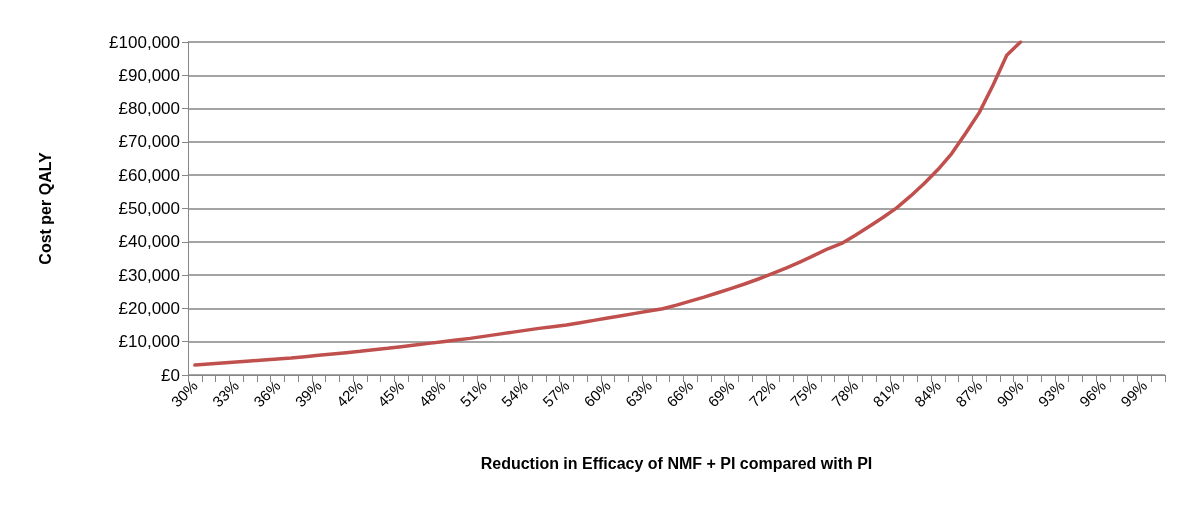 Image resolution: width=1203 pixels, height=507 pixels. Describe the element at coordinates (149, 109) in the screenshot. I see `y-tick-label: £80,000` at that location.